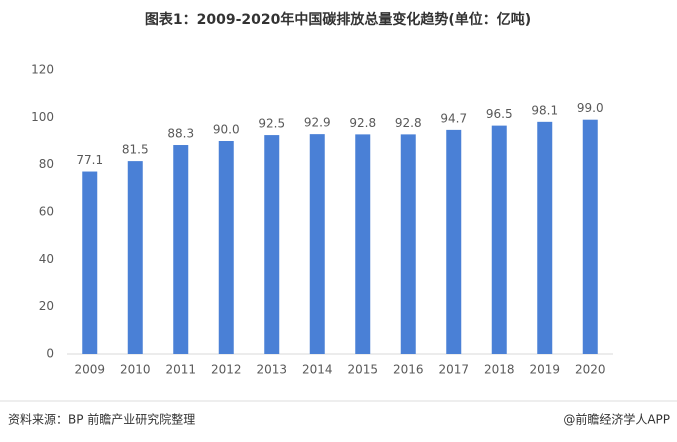 The image size is (677, 442). Describe the element at coordinates (317, 123) in the screenshot. I see `data-label: 92.9` at that location.